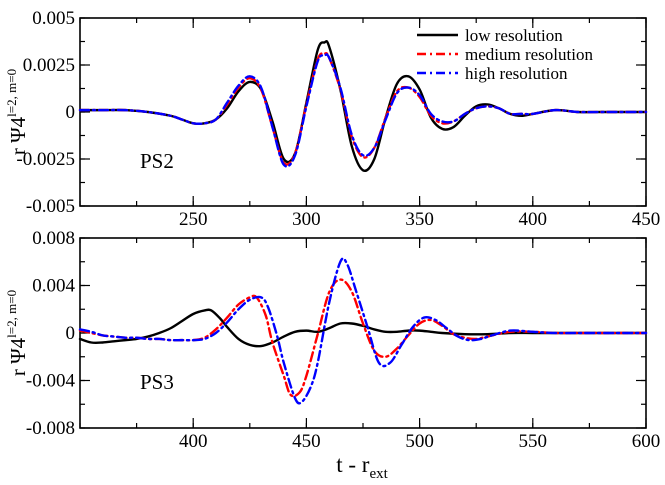  I want to click on y-tick-label-ps3: 0.008, so click(53, 238).